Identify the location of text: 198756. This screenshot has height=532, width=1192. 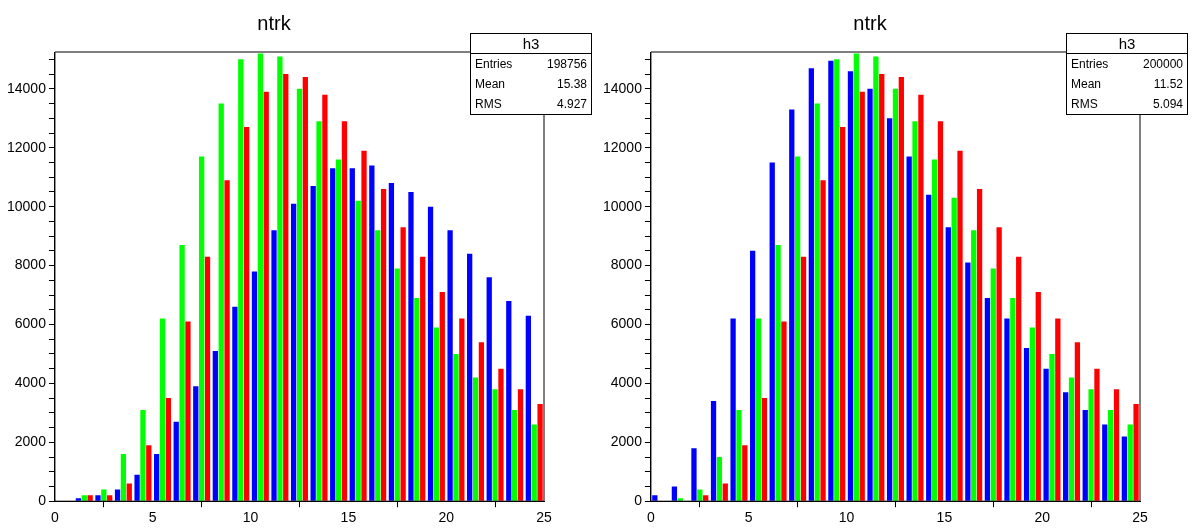
(566, 64).